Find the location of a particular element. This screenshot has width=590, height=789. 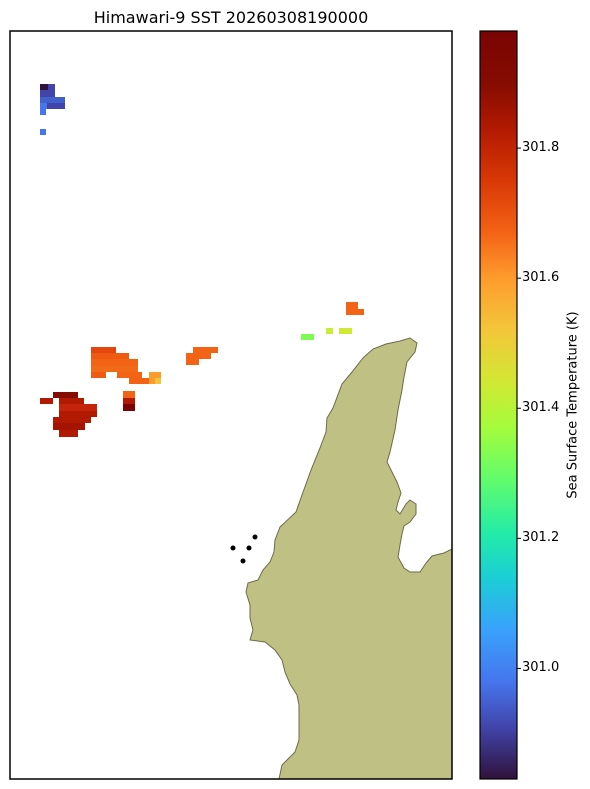

colorbar-ticks is located at coordinates (519, 408).